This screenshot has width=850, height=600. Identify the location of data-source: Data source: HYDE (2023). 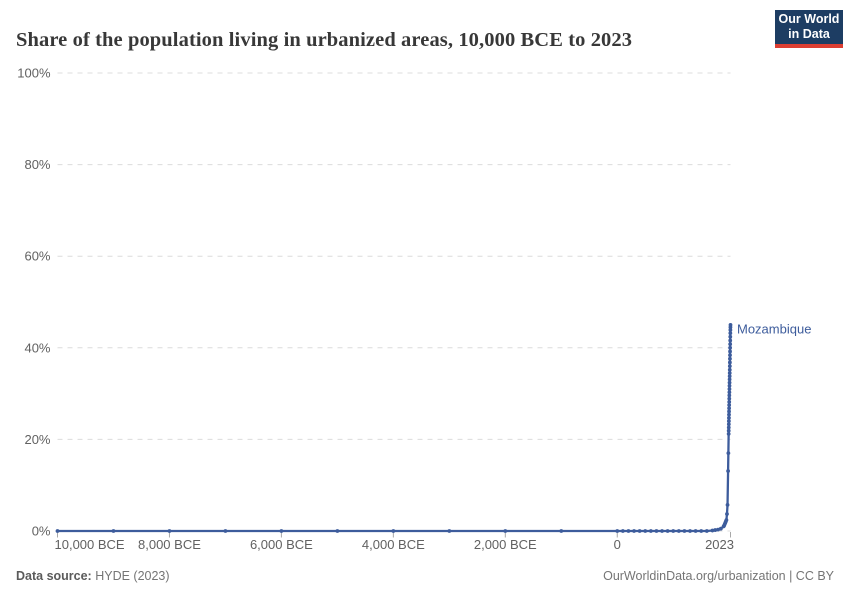
(93, 576).